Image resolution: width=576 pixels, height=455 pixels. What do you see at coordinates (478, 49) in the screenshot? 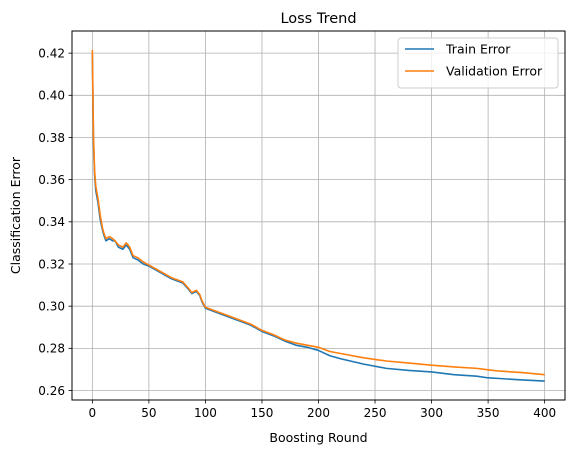
I see `legend-label-train-error: Train Error` at bounding box center [478, 49].